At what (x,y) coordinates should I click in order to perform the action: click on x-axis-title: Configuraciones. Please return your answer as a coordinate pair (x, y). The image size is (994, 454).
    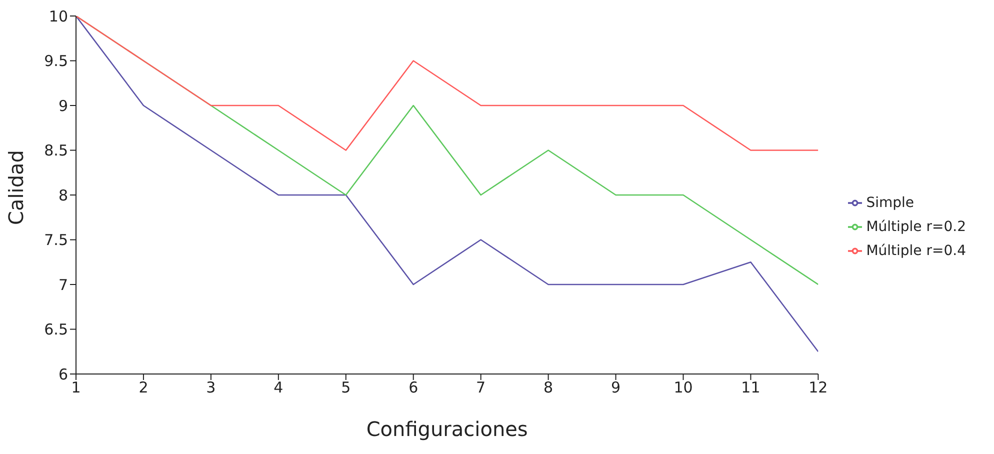
    Looking at the image, I should click on (447, 429).